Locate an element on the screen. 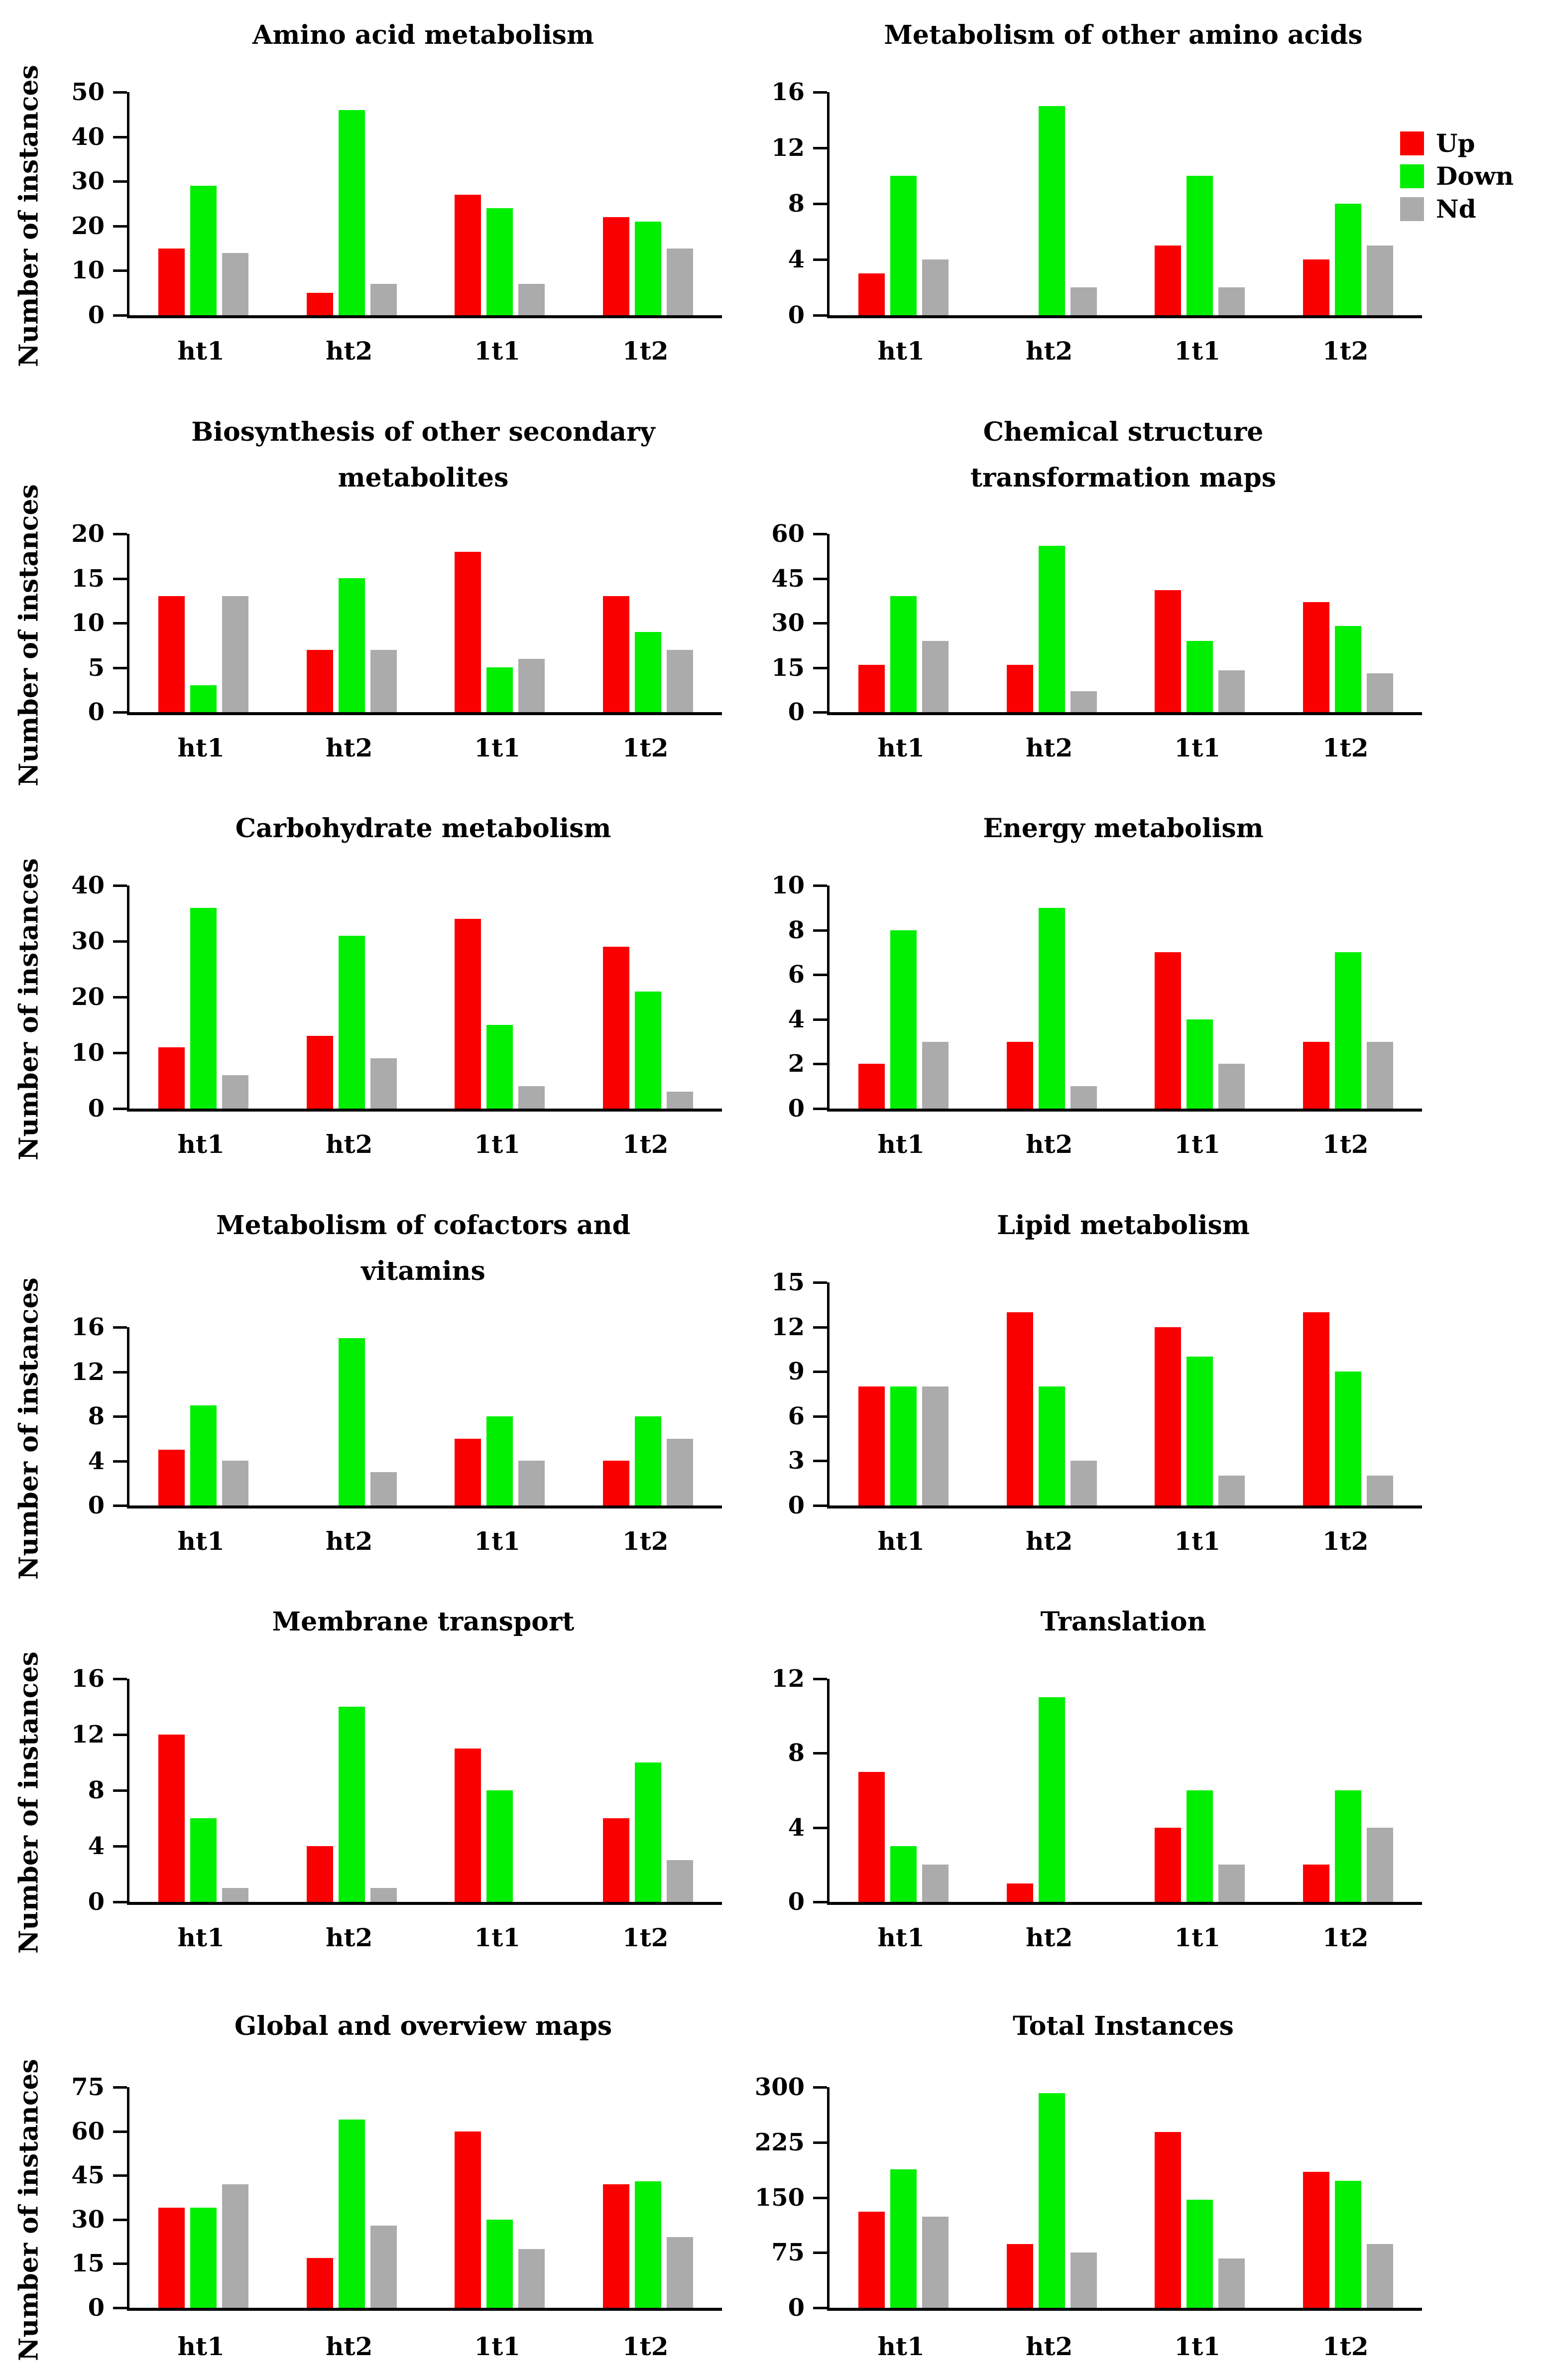 The width and height of the screenshot is (1545, 2380). y-tick-label: 40 is located at coordinates (88, 885).